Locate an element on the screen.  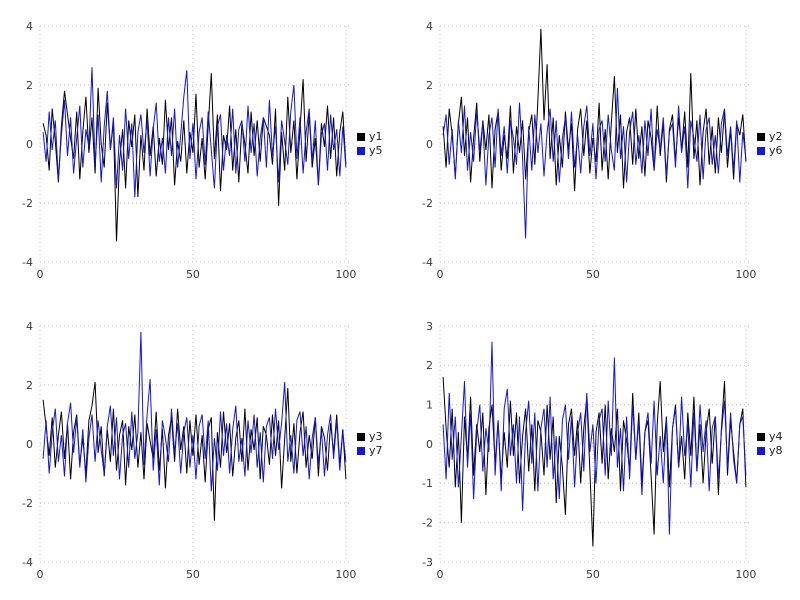
chart-legend: y4 y8 is located at coordinates (770, 443).